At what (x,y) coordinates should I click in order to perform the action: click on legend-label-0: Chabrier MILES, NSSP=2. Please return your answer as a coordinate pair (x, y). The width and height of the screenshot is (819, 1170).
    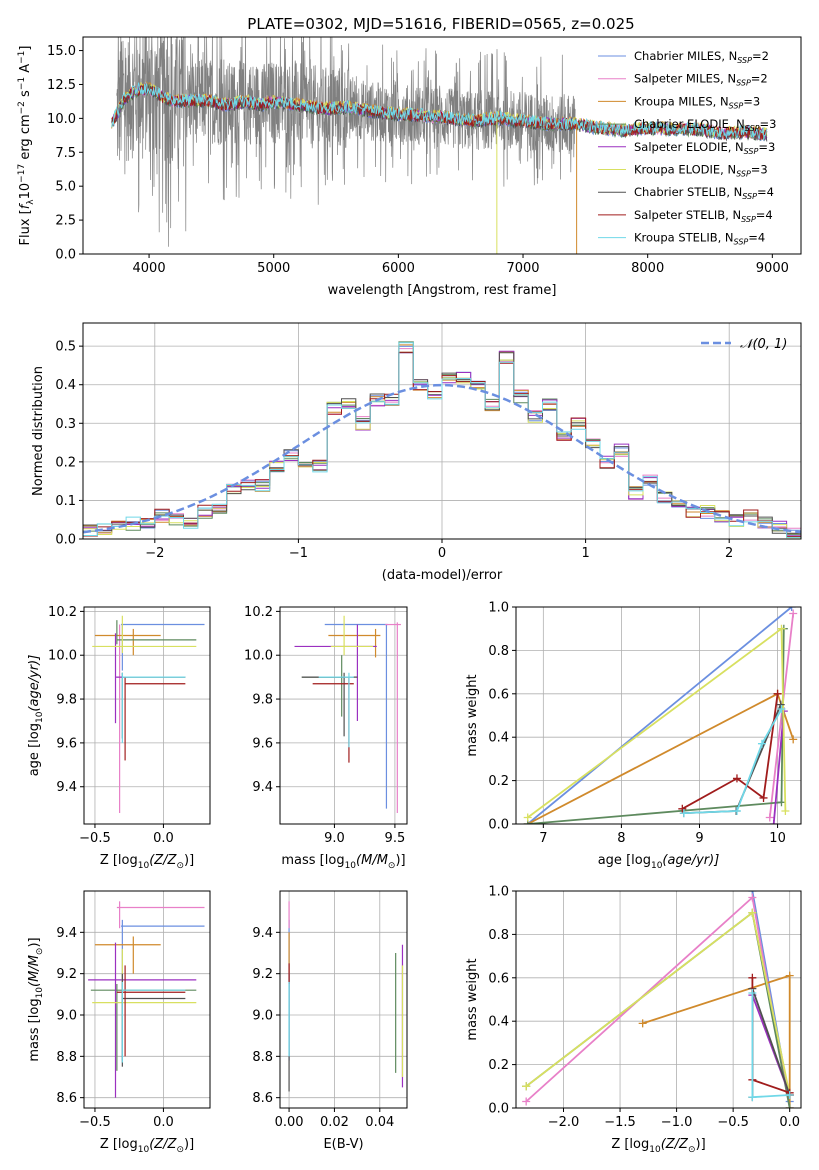
    Looking at the image, I should click on (701, 57).